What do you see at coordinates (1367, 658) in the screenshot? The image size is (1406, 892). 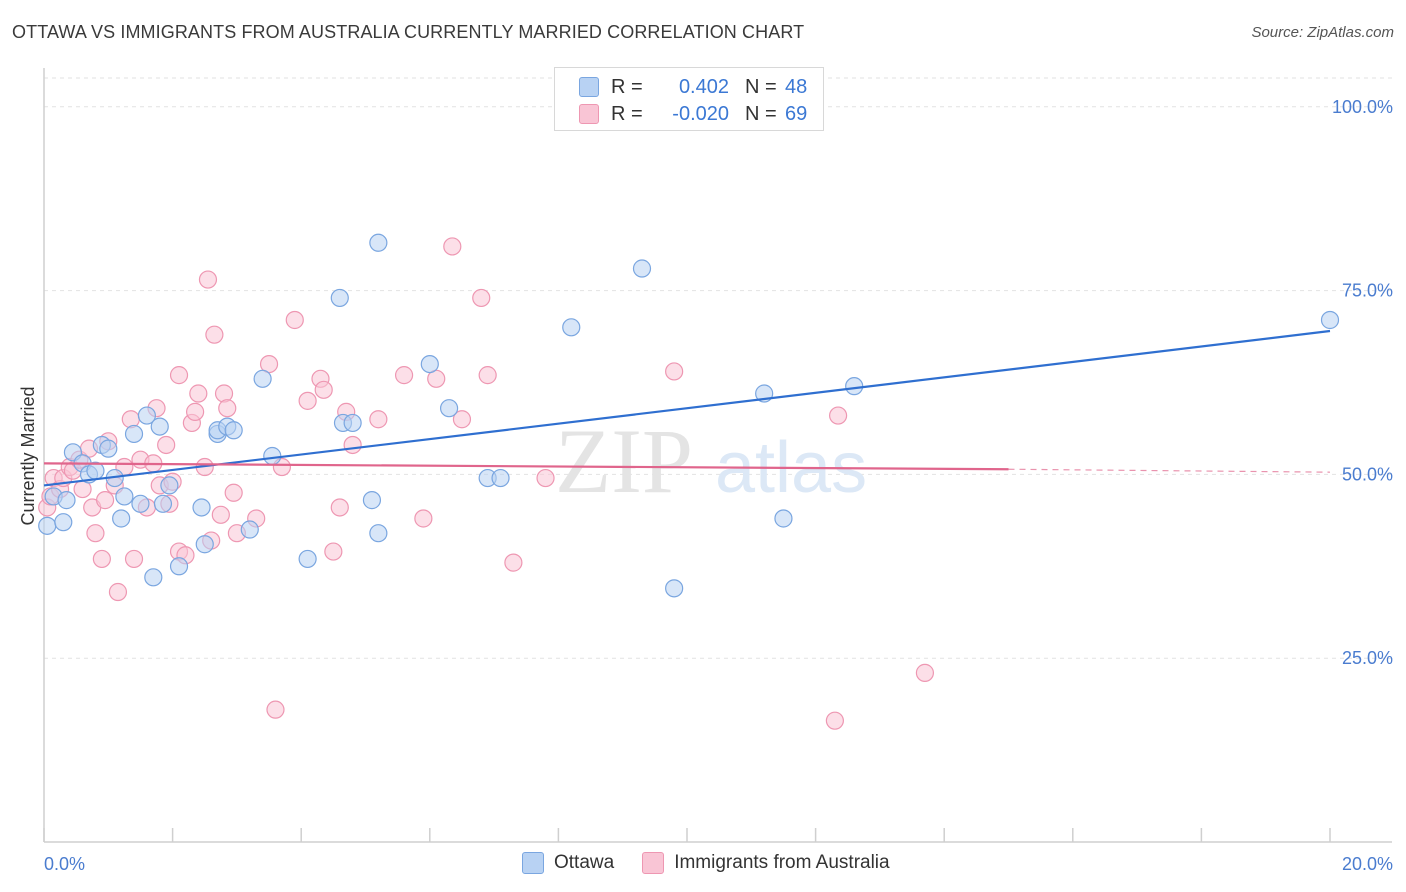 I see `y-tick-label: 25.0%` at bounding box center [1367, 658].